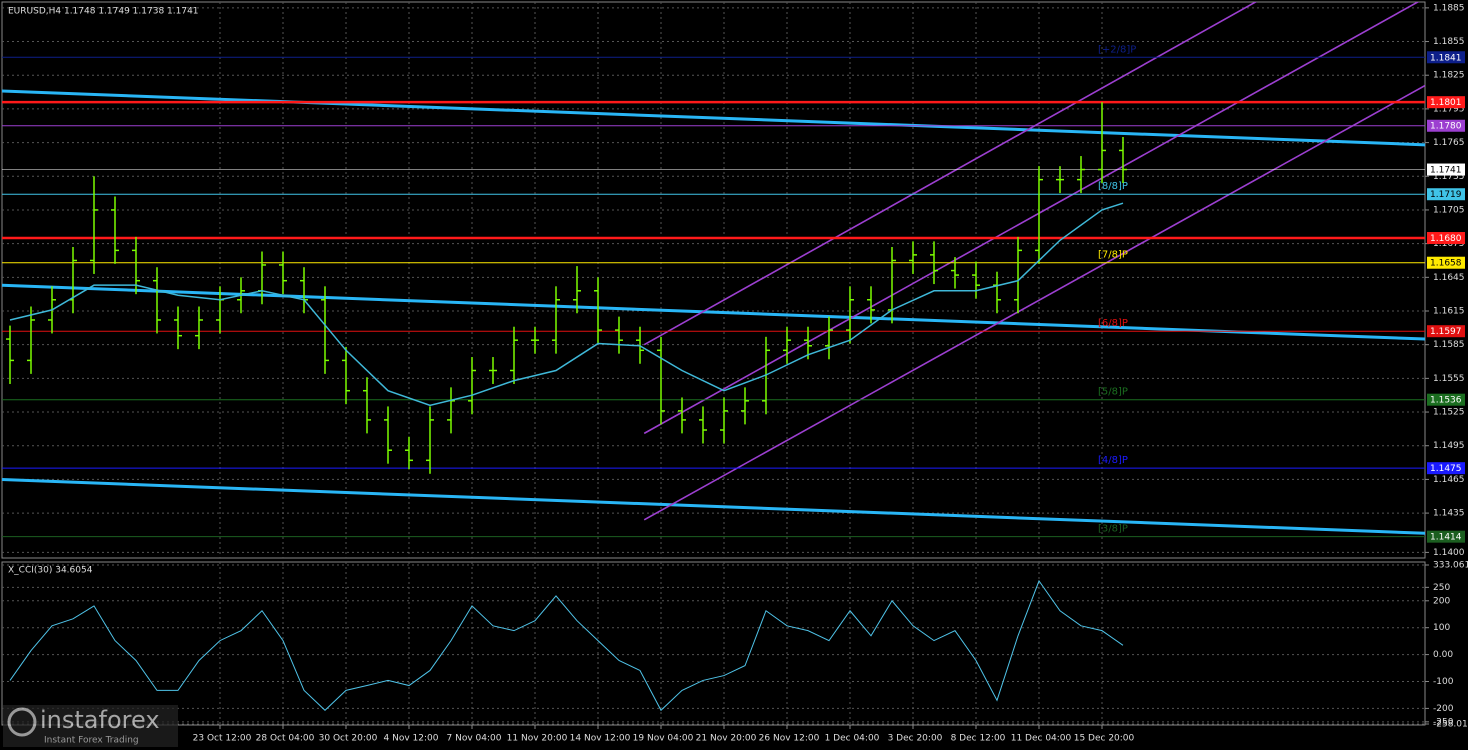 Image resolution: width=1468 pixels, height=750 pixels. I want to click on x-tick-label: 11 Dec 04:00, so click(1041, 739).